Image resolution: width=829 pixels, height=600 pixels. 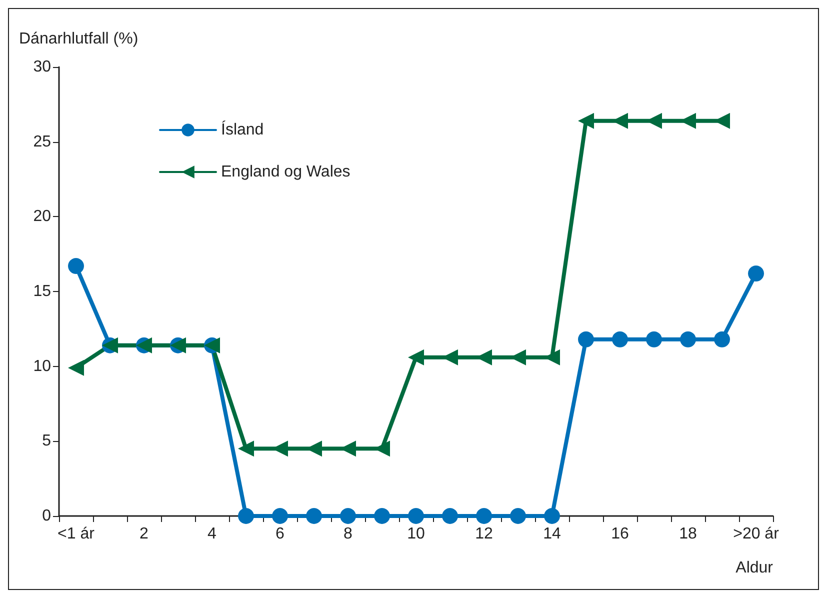 I want to click on x-tick-label: 10, so click(x=416, y=534).